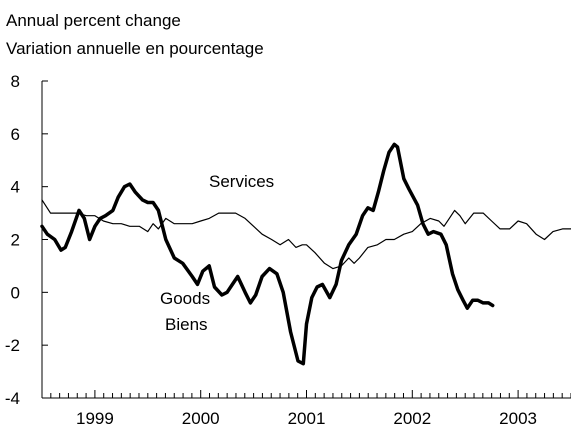 The height and width of the screenshot is (428, 571). I want to click on y-tick-label: 0, so click(15, 292).